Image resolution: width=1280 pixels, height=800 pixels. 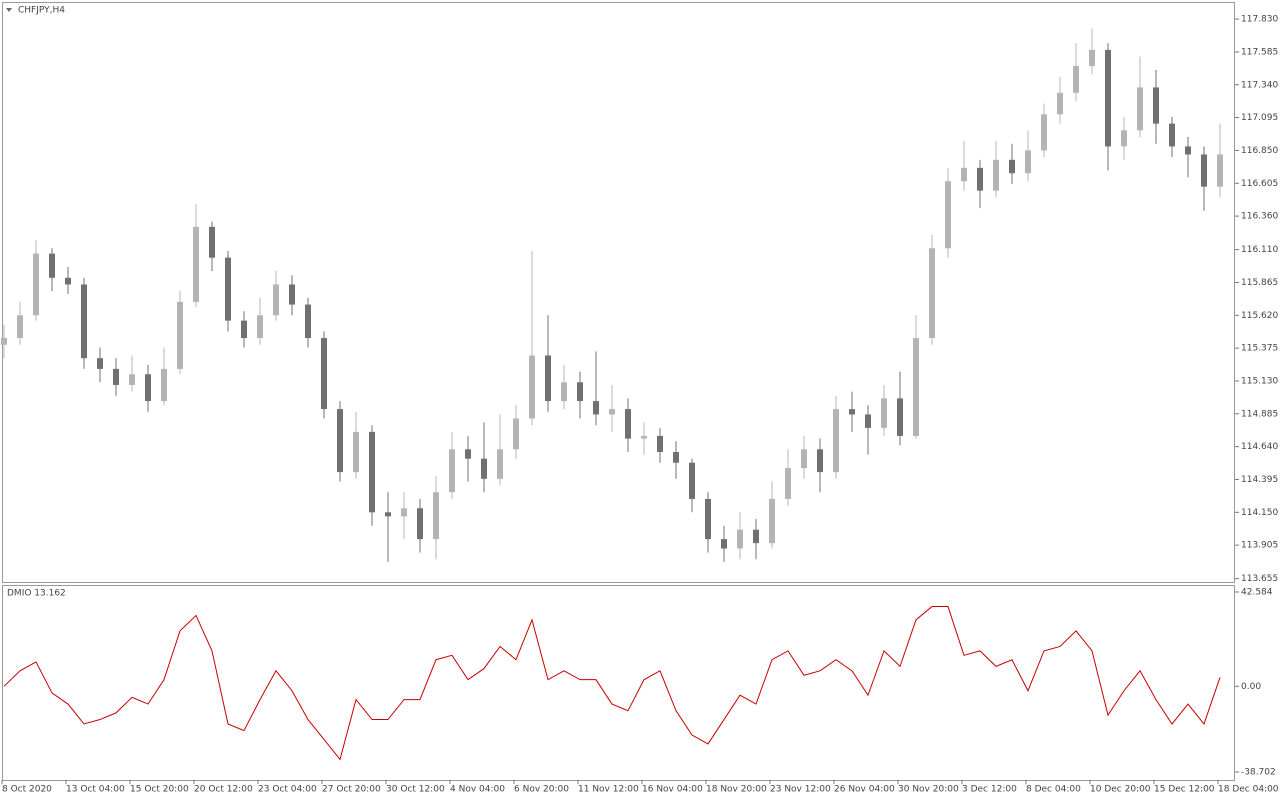 I want to click on y-tick-label: 117.340, so click(x=1259, y=85).